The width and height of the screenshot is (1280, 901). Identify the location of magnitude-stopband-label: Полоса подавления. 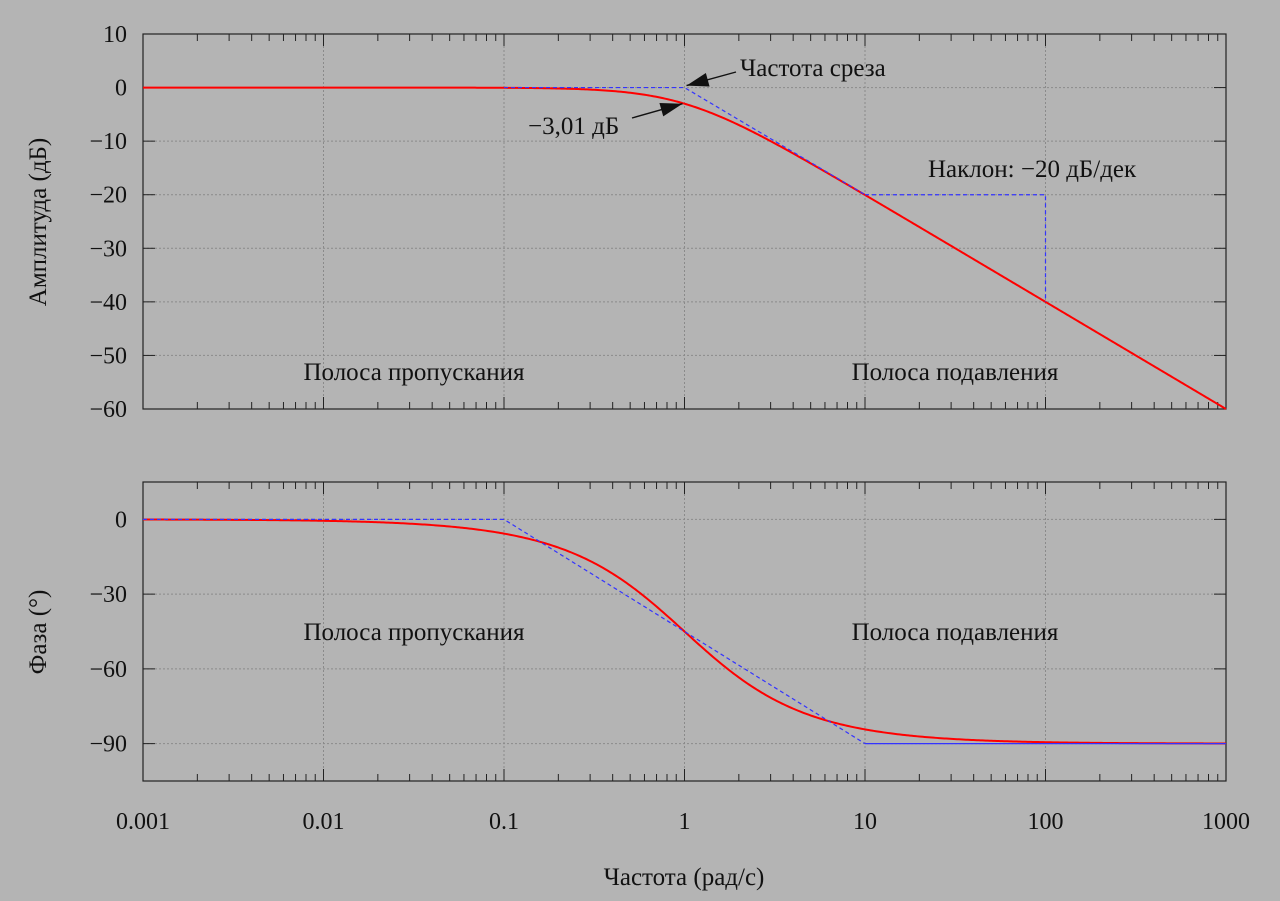
(955, 372).